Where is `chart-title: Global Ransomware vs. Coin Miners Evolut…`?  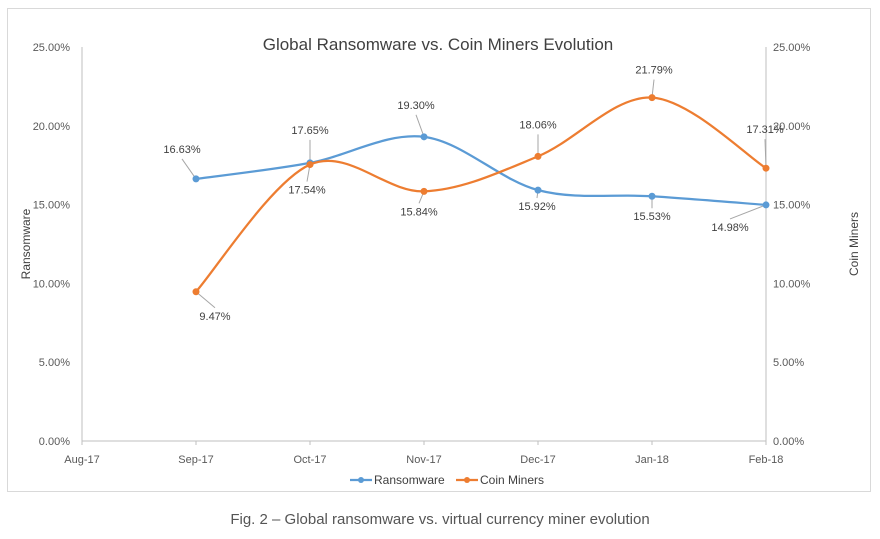 chart-title: Global Ransomware vs. Coin Miners Evolut… is located at coordinates (438, 44).